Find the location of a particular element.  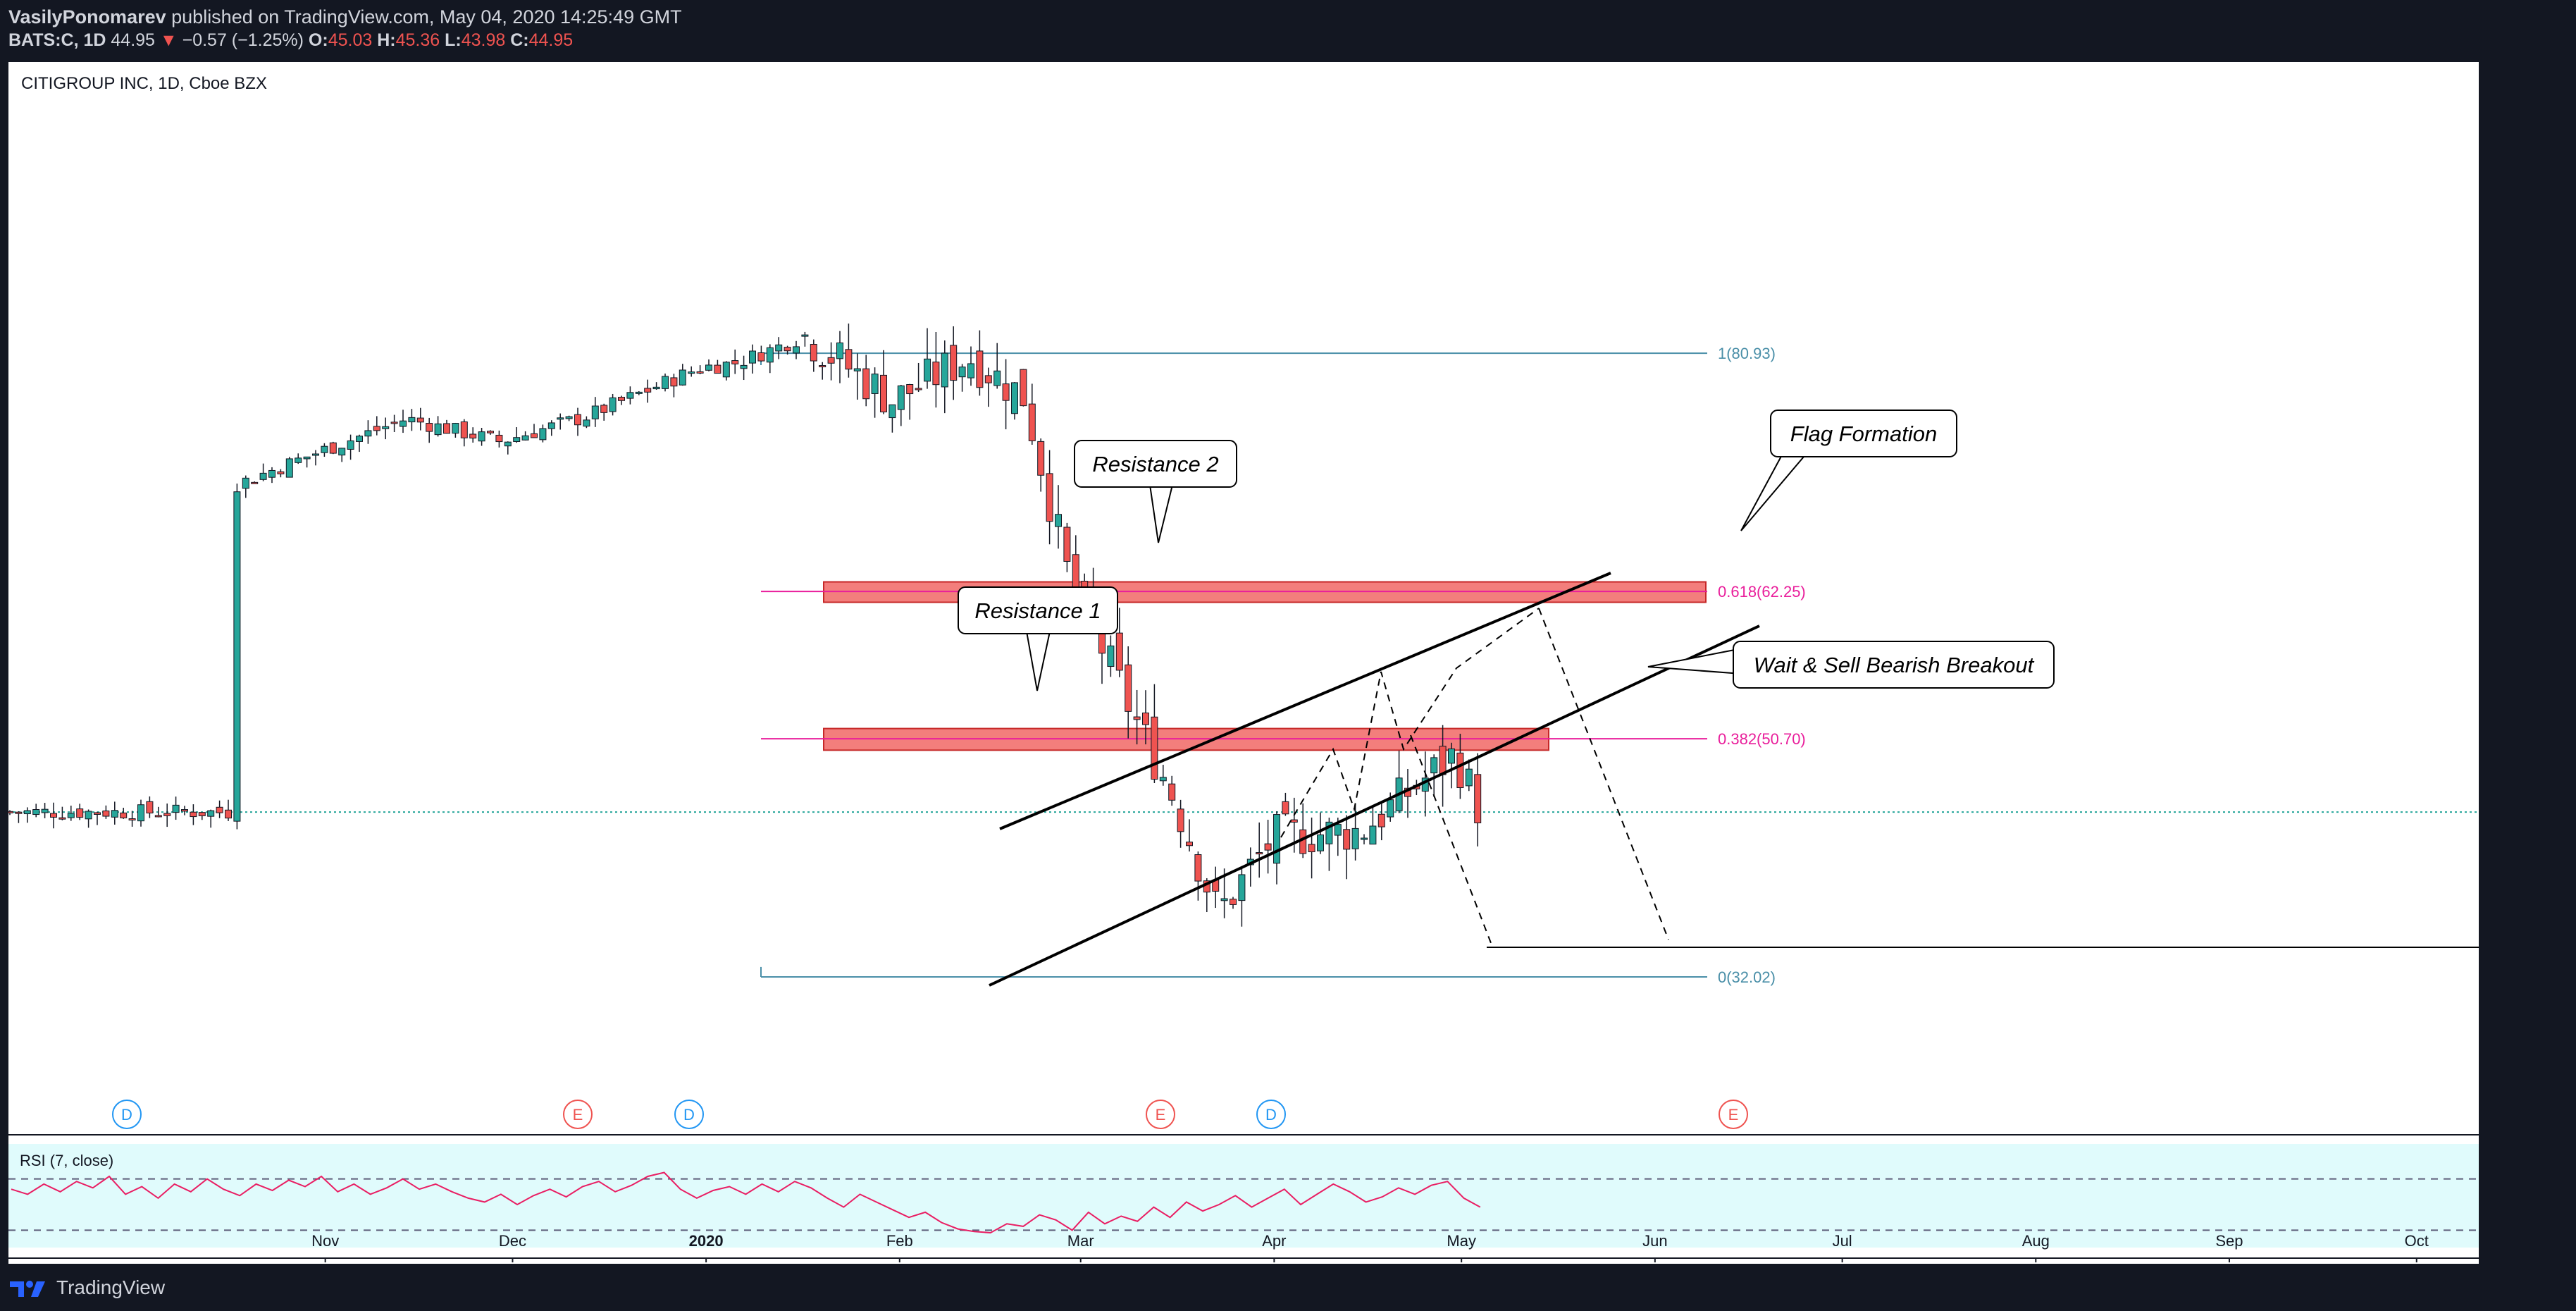

rsi-label: RSI (7, close) is located at coordinates (66, 1160).